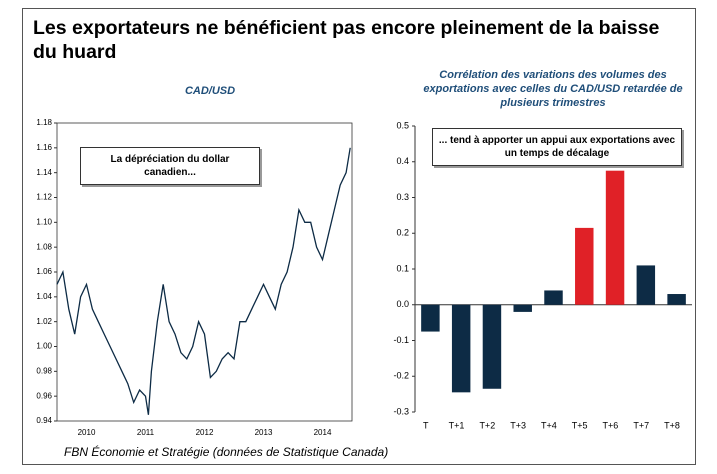 This screenshot has height=474, width=717. Describe the element at coordinates (44, 122) in the screenshot. I see `y-tick-label: 1.18` at that location.